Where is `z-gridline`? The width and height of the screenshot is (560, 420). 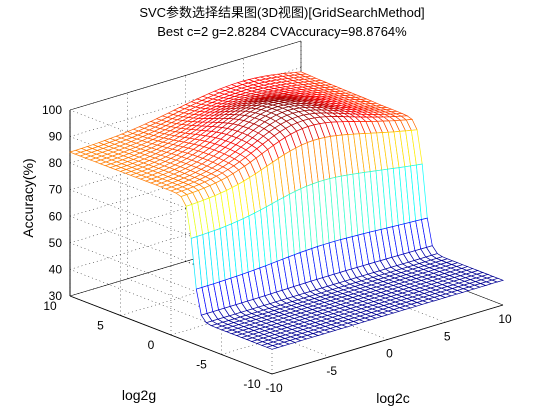
z-gridline is located at coordinates (185, 75).